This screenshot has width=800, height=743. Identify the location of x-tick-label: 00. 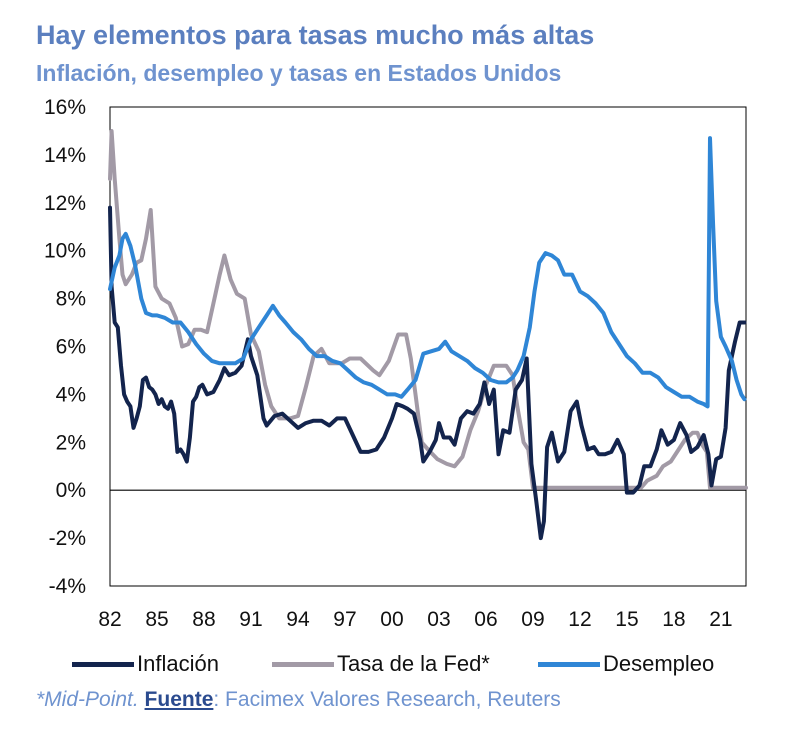
(391, 619).